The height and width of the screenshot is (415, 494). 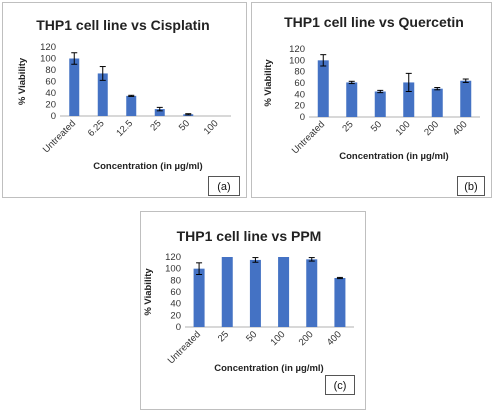 I want to click on x-tick-label: 6.25, so click(x=96, y=128).